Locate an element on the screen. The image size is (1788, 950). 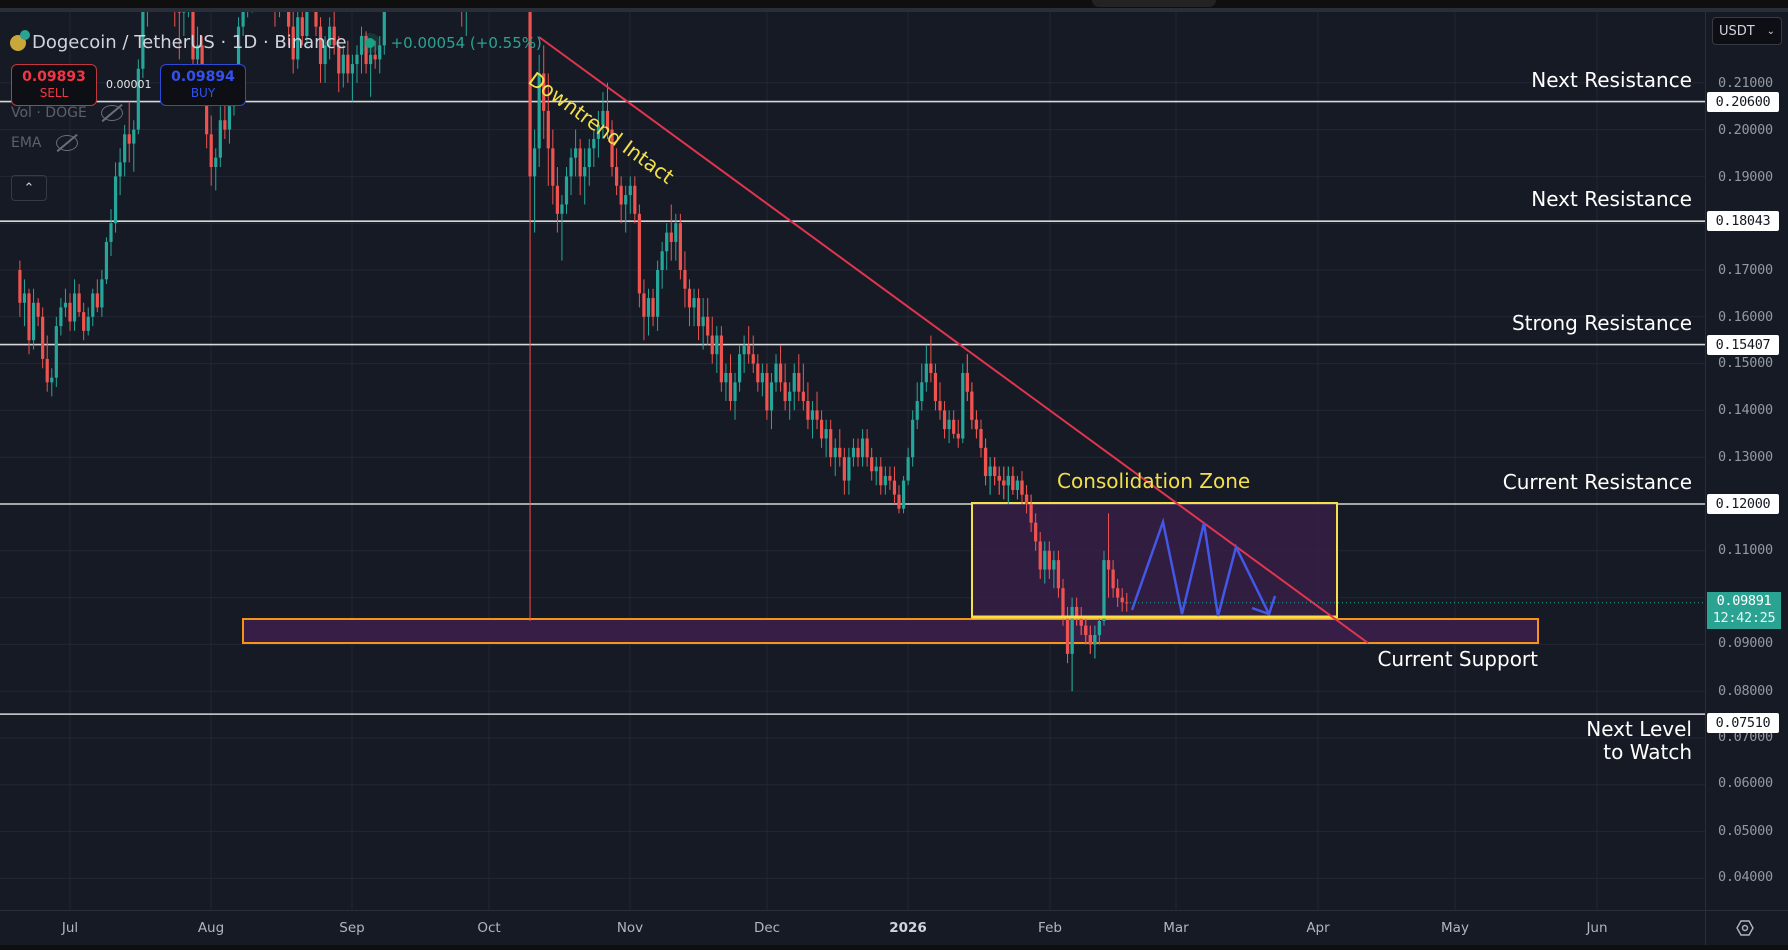
collapse-legend-button: ⌃ is located at coordinates (29, 188).